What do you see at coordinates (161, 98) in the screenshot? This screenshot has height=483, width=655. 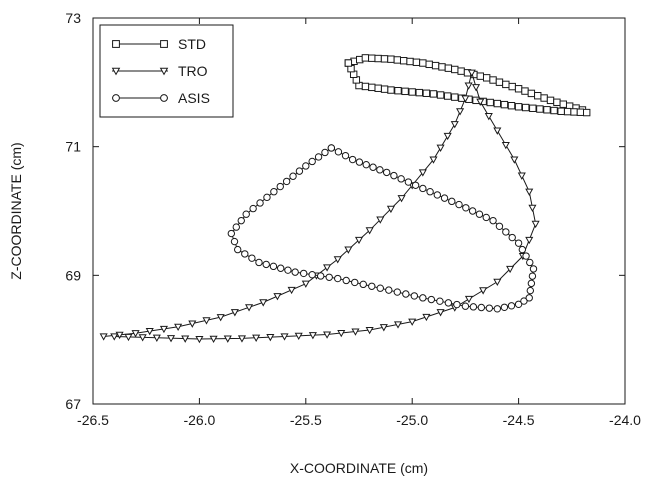 I see `legend-entry-asis: ASIS` at bounding box center [161, 98].